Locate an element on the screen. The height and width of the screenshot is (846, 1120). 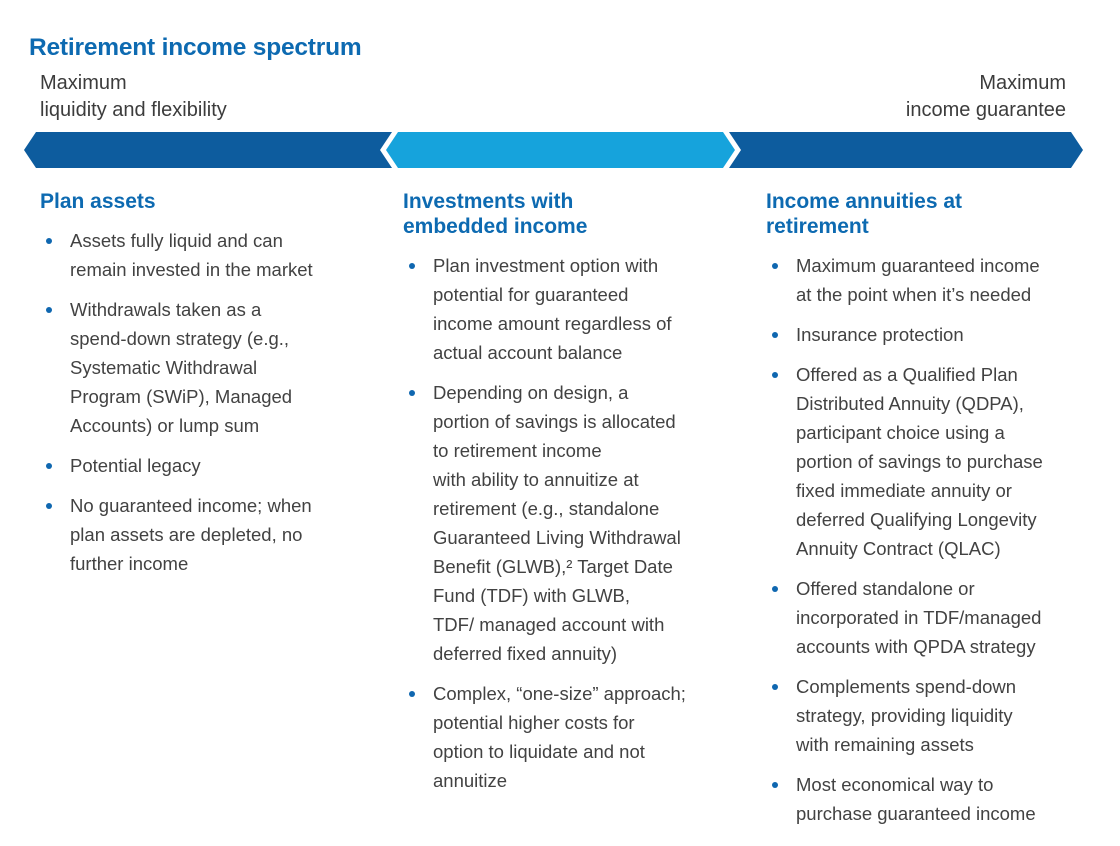
list-item: Potential legacy is located at coordinates (201, 465).